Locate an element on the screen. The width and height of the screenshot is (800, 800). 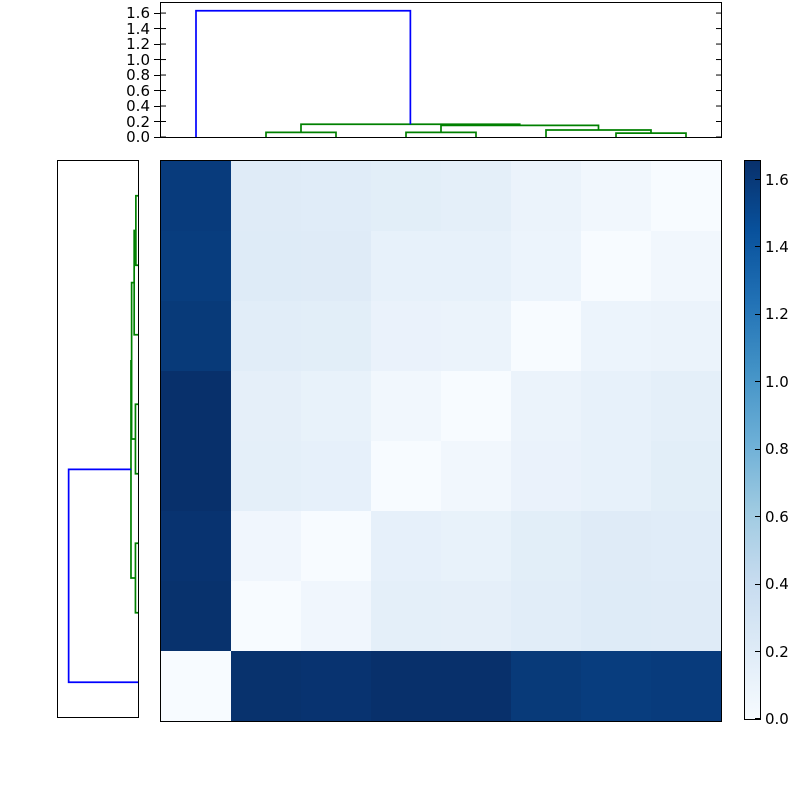
colorbar-tick-label: 1.4 is located at coordinates (777, 246).